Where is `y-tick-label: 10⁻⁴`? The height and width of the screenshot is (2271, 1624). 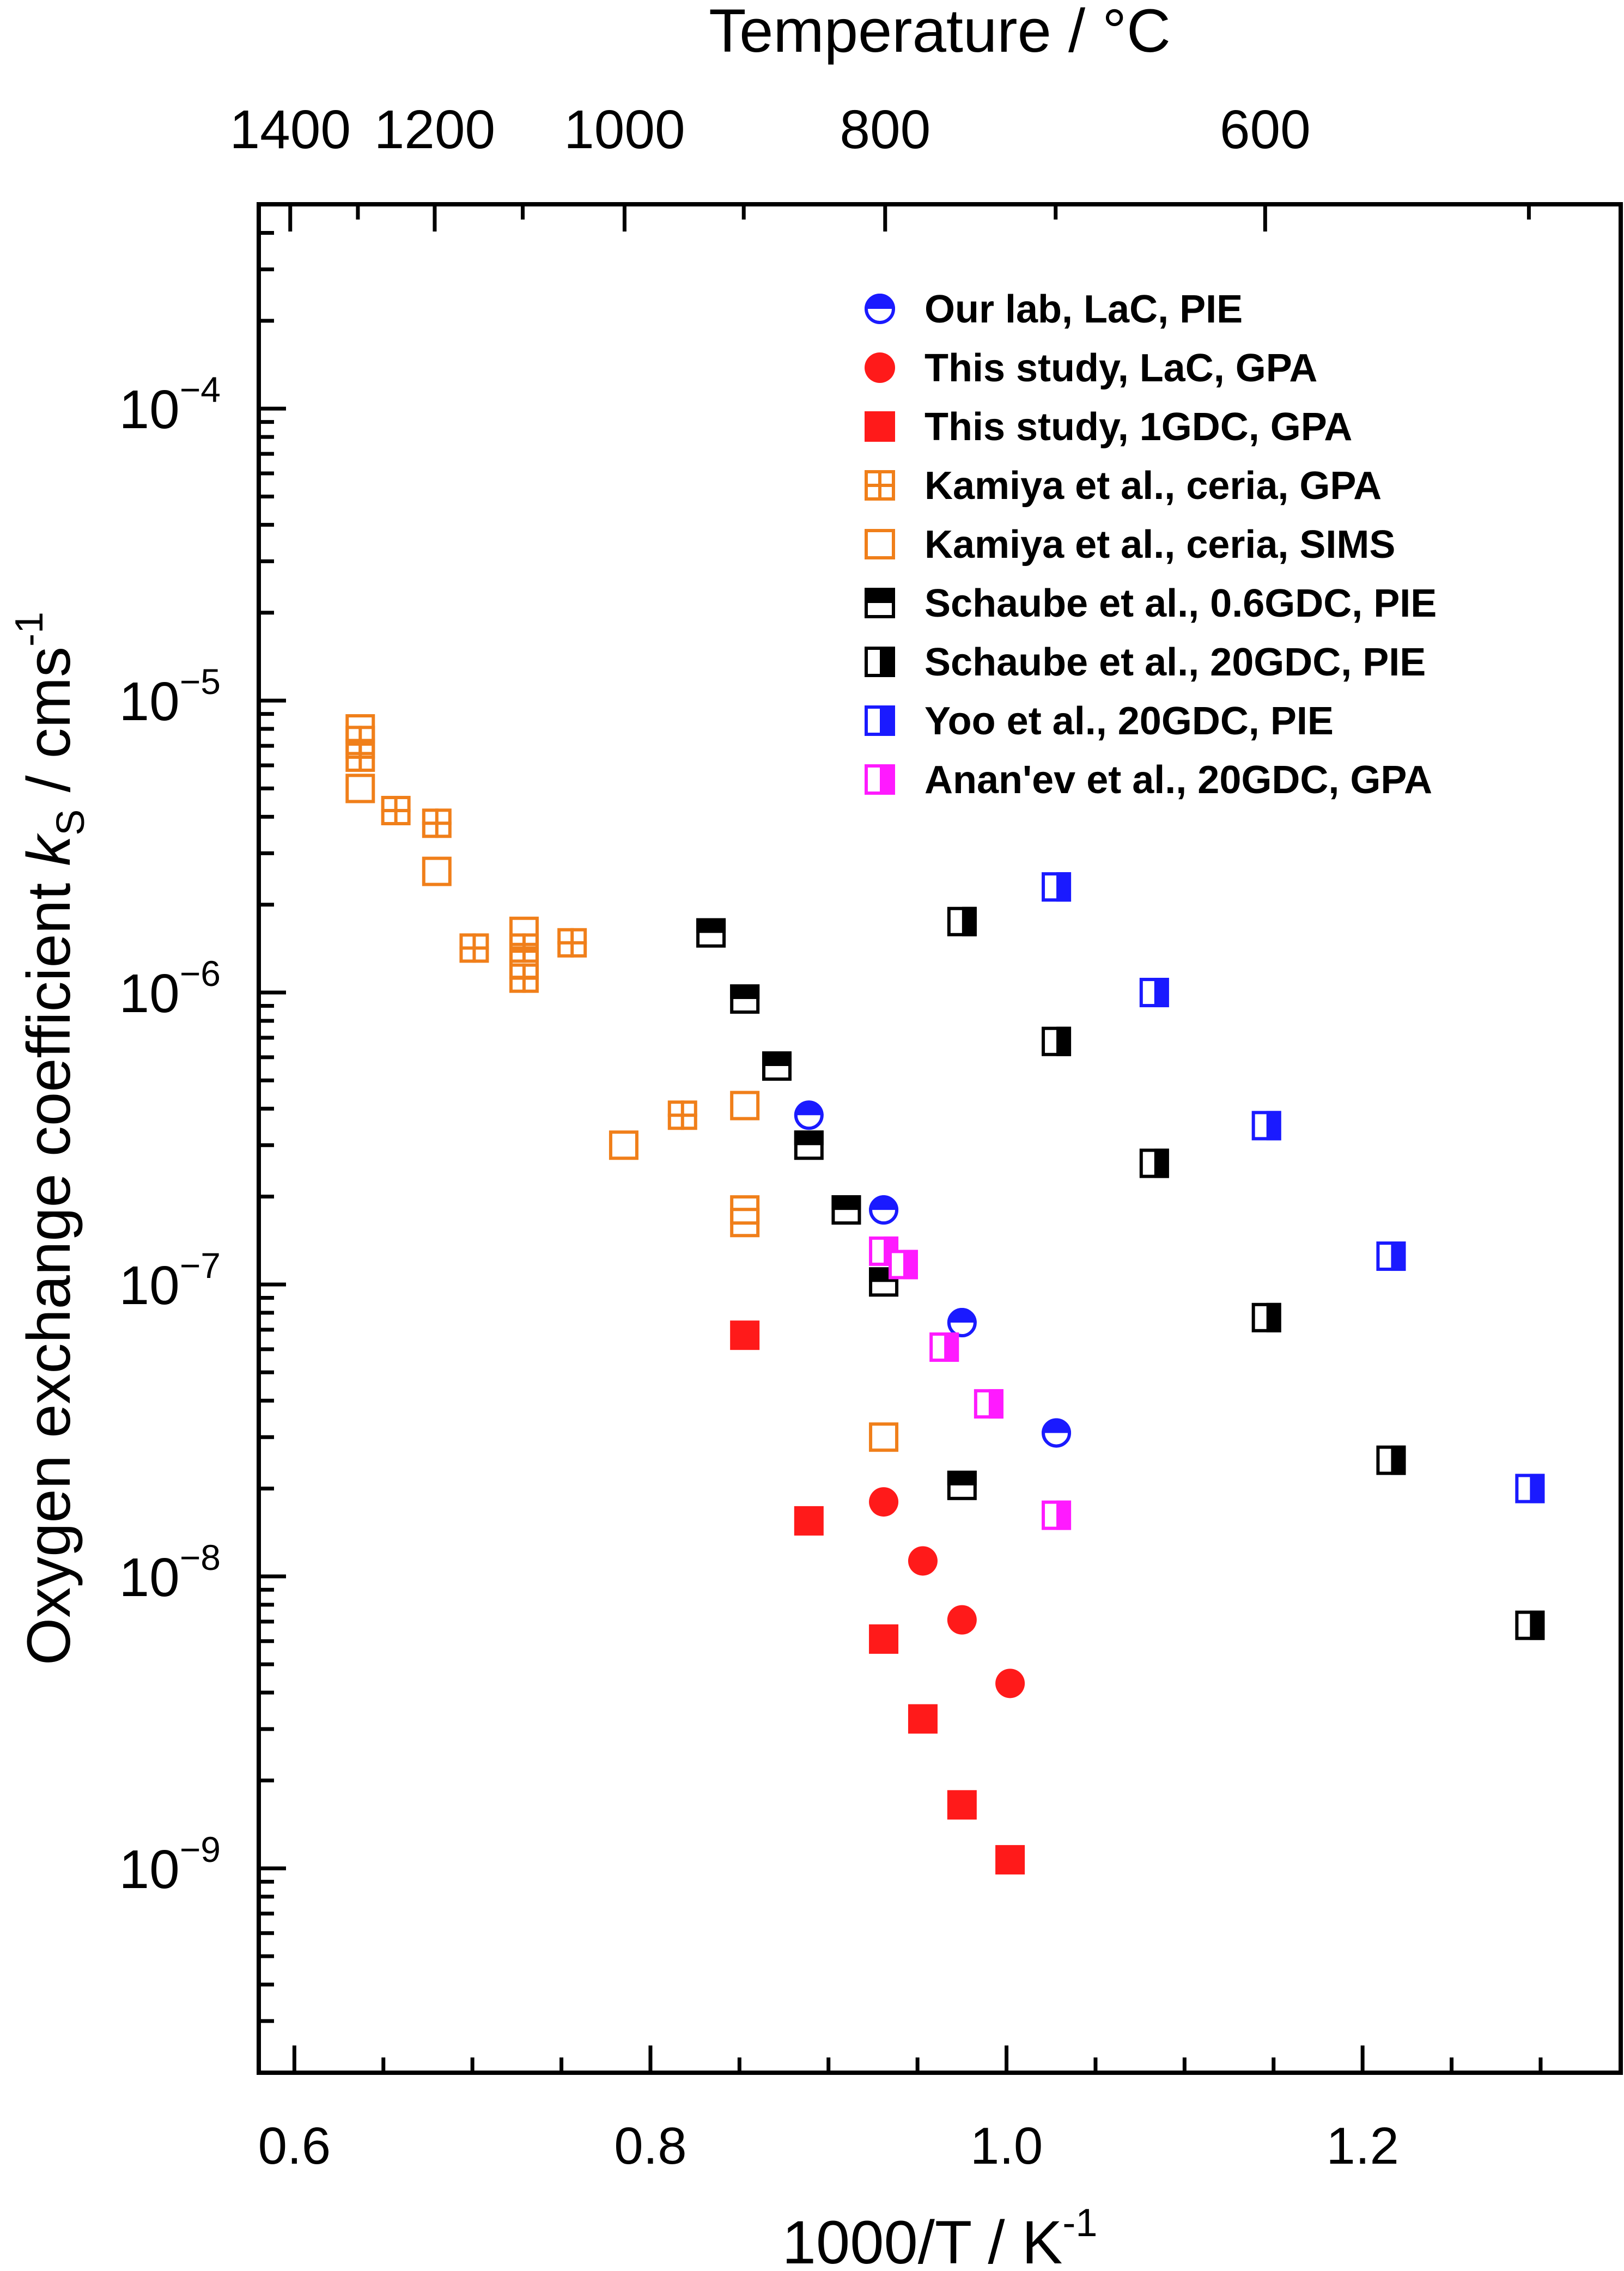 y-tick-label: 10⁻⁴ is located at coordinates (170, 404).